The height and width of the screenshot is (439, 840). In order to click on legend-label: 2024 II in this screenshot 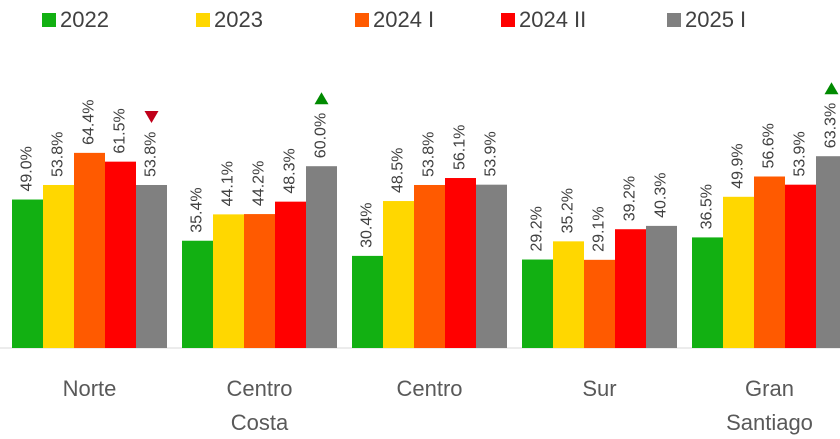, I will do `click(552, 19)`.